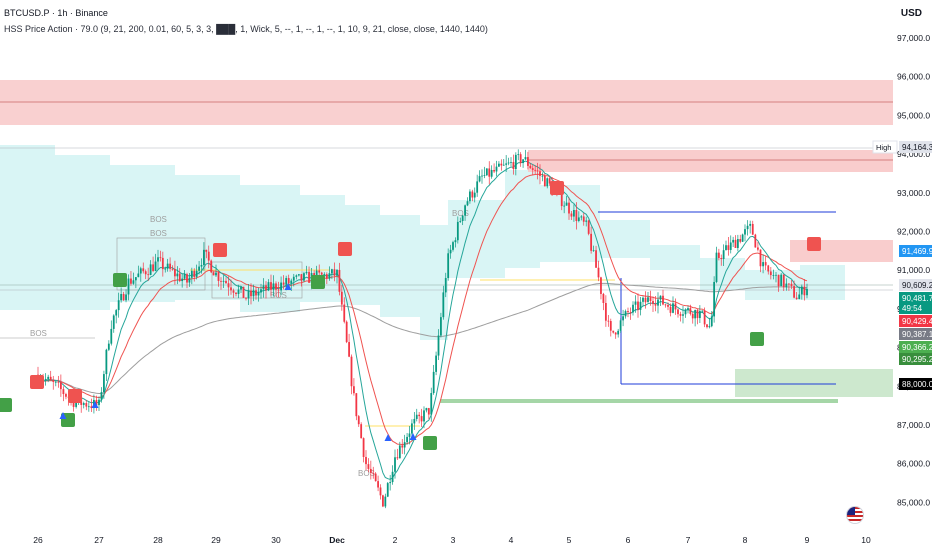  What do you see at coordinates (913, 270) in the screenshot?
I see `price-tick-label: 91,000.0` at bounding box center [913, 270].